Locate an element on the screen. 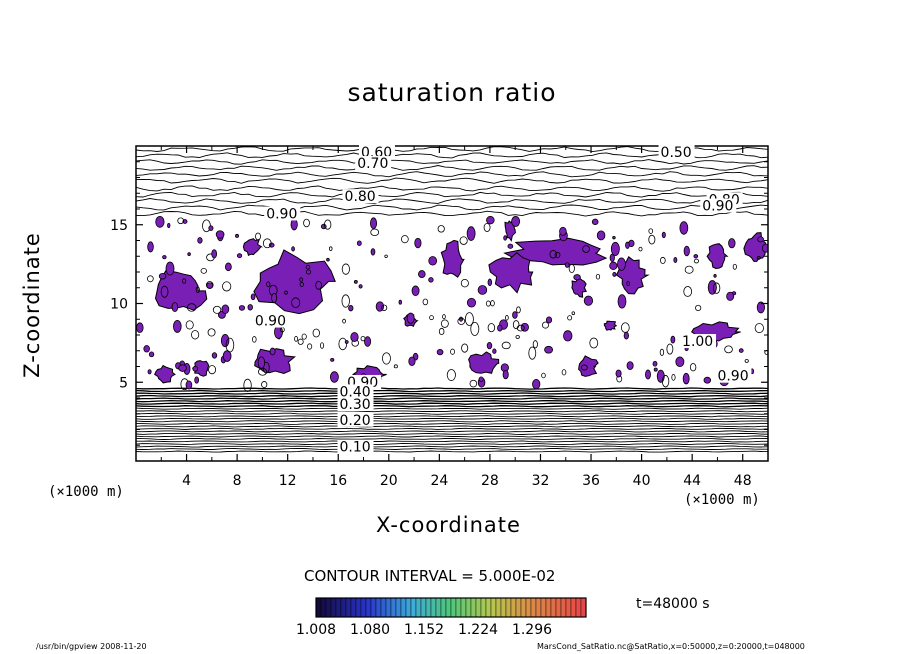 The height and width of the screenshot is (654, 904). colorbar-tick-label: 1.080 is located at coordinates (370, 630).